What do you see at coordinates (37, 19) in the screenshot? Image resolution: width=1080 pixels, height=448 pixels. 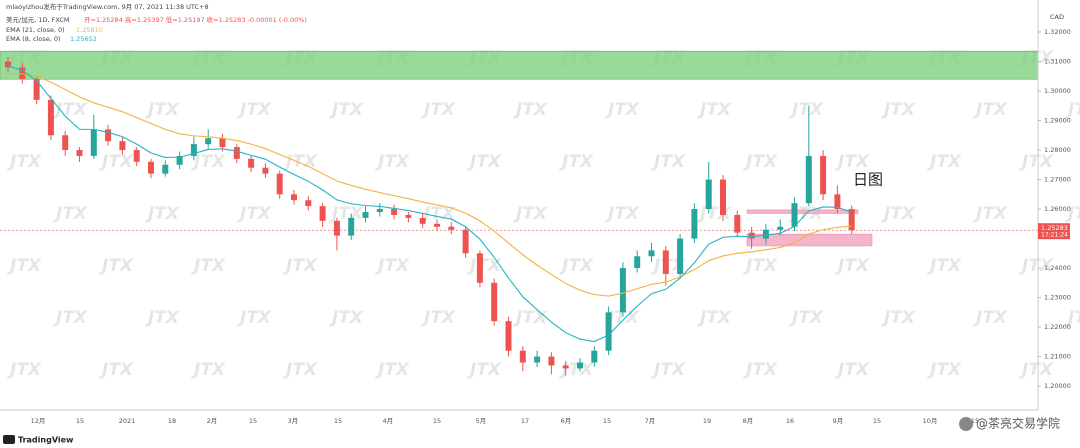 I see `symbol: 美元/加元, 1D, FXCM` at bounding box center [37, 19].